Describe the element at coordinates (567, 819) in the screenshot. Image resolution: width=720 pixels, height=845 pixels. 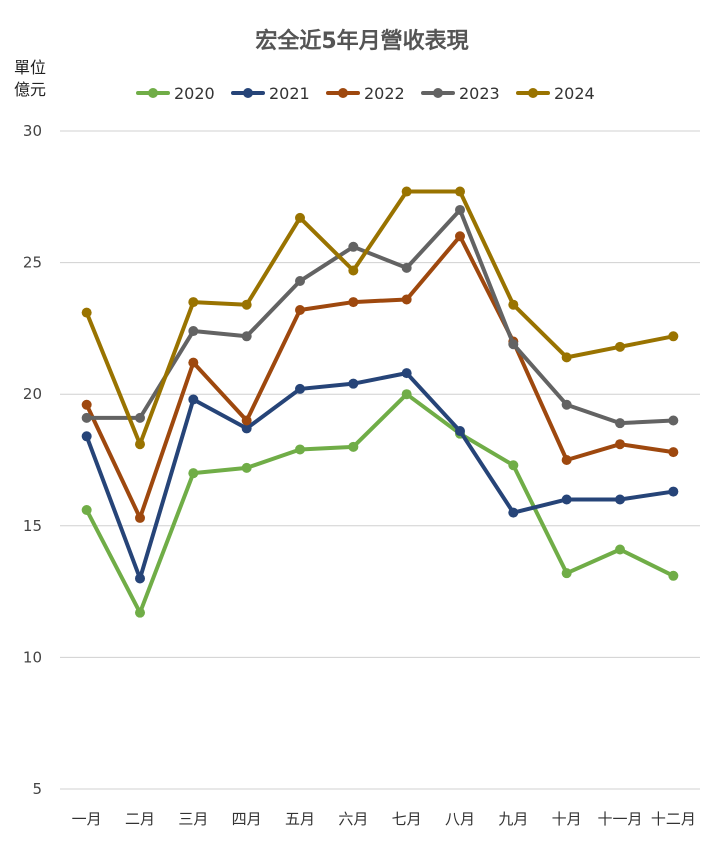
I see `x-tick-label: 十月` at that location.